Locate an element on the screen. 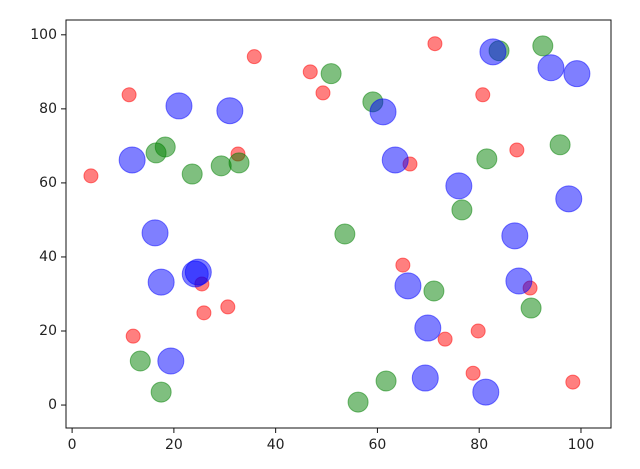  y-tick-label: 60 is located at coordinates (48, 183).